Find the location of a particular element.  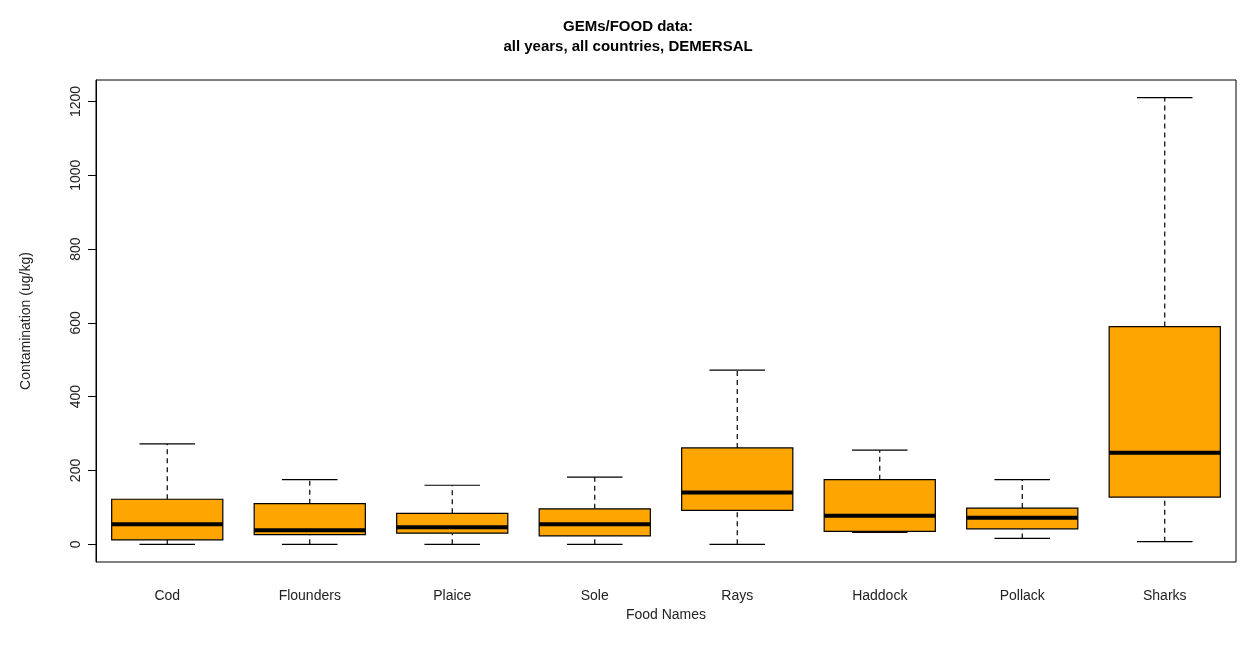

x-tick-label: Cod is located at coordinates (167, 595).